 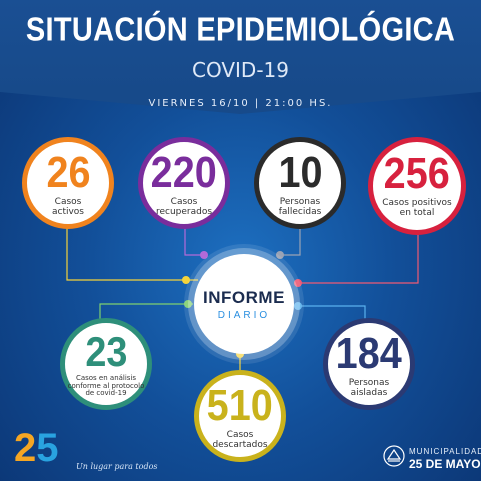 What do you see at coordinates (417, 173) in the screenshot?
I see `stat-value: 256` at bounding box center [417, 173].